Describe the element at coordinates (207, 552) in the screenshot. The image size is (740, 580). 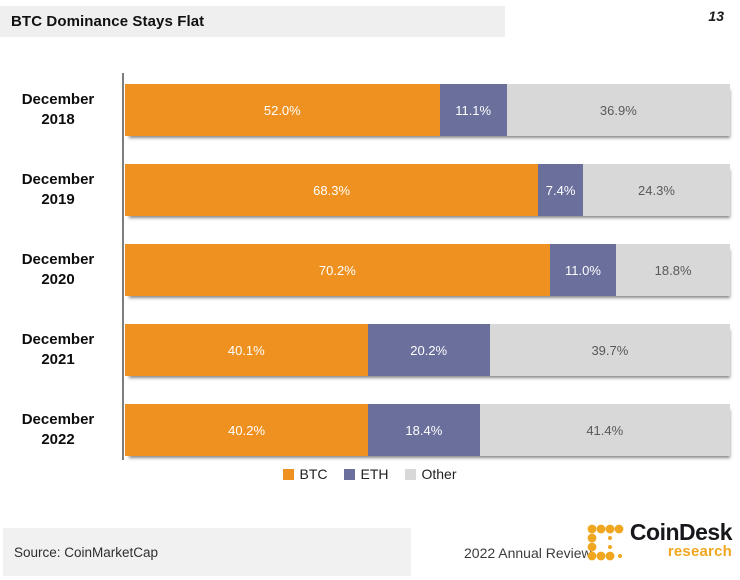
I see `source-bar: Source: CoinMarketCap` at that location.